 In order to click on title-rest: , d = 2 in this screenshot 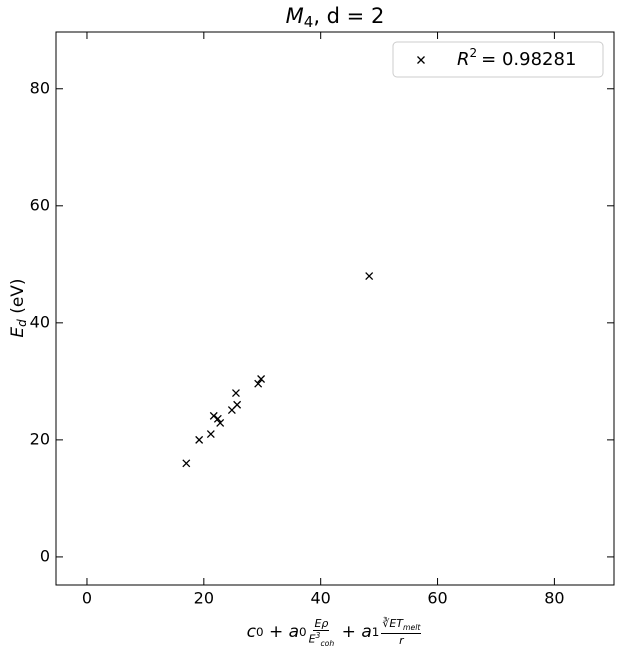, I will do `click(348, 16)`.